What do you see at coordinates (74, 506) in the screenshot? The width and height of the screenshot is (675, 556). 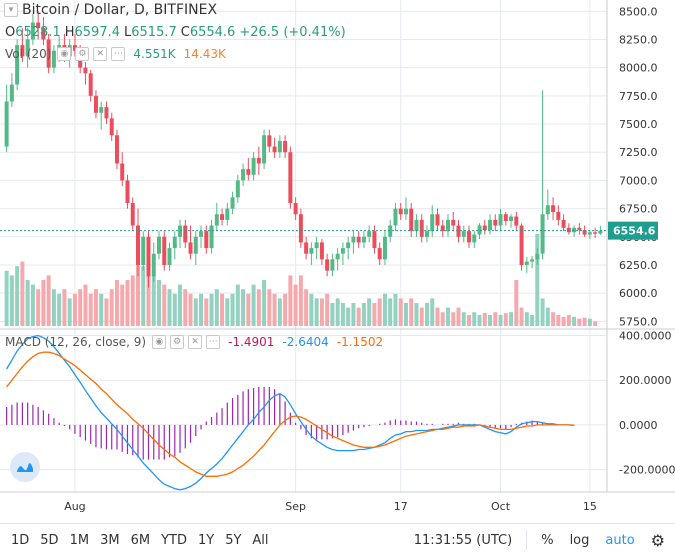 I see `x-tick-label: Aug` at bounding box center [74, 506].